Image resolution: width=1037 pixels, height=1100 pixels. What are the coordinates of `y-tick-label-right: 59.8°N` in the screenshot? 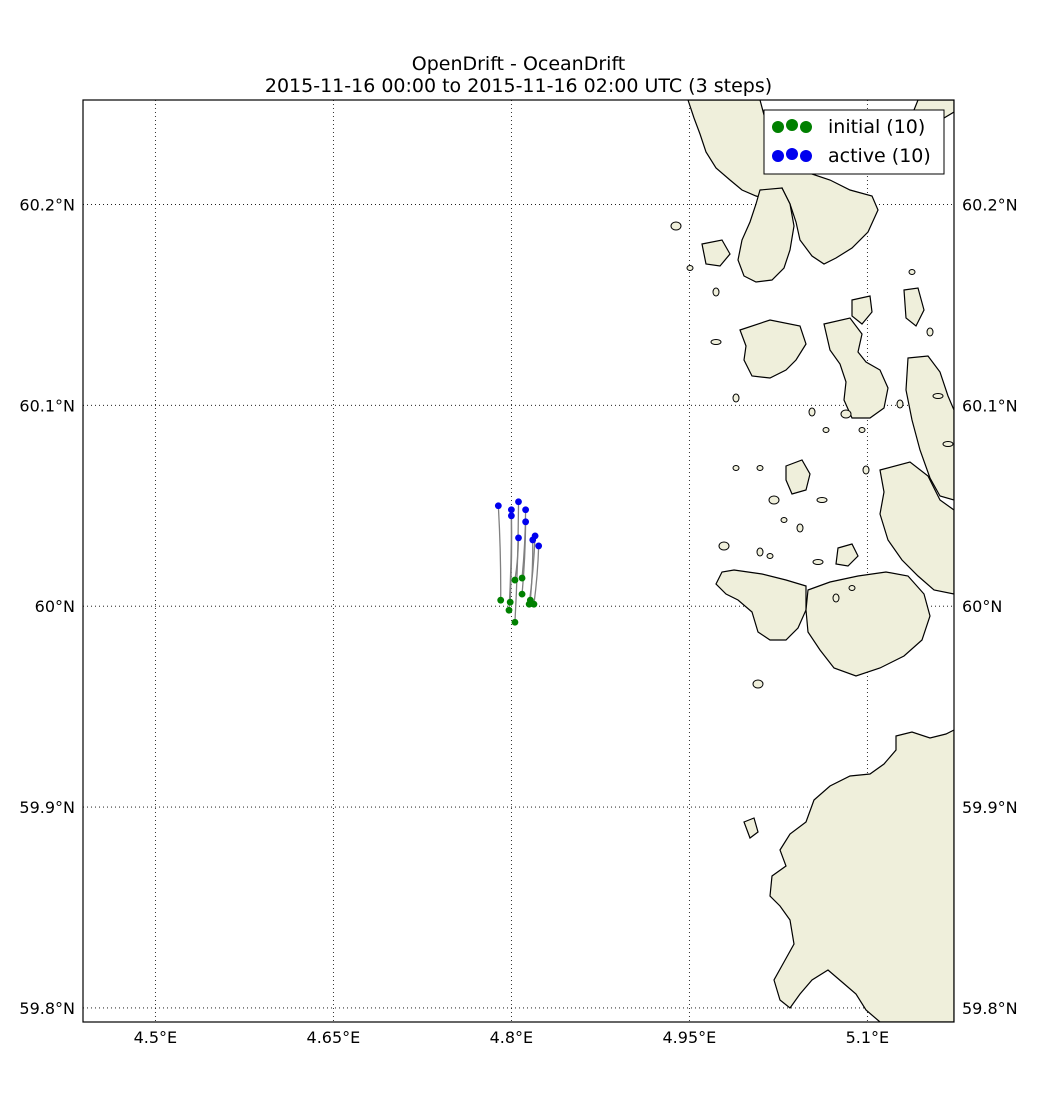 It's located at (990, 1008).